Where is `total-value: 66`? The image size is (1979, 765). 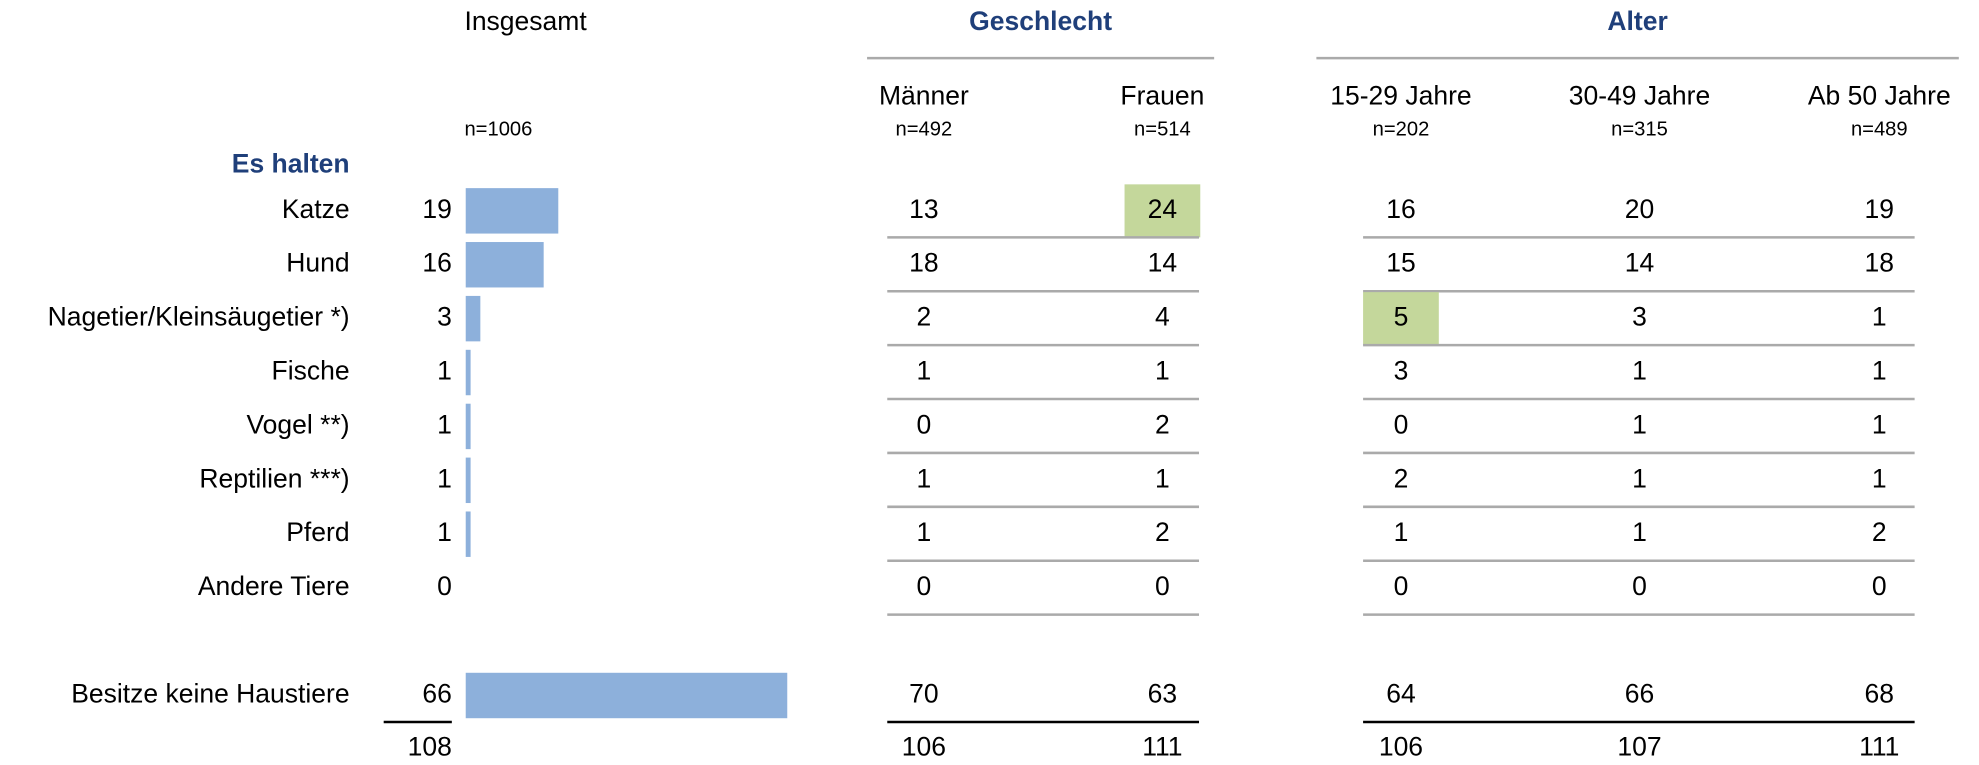 total-value: 66 is located at coordinates (436, 694).